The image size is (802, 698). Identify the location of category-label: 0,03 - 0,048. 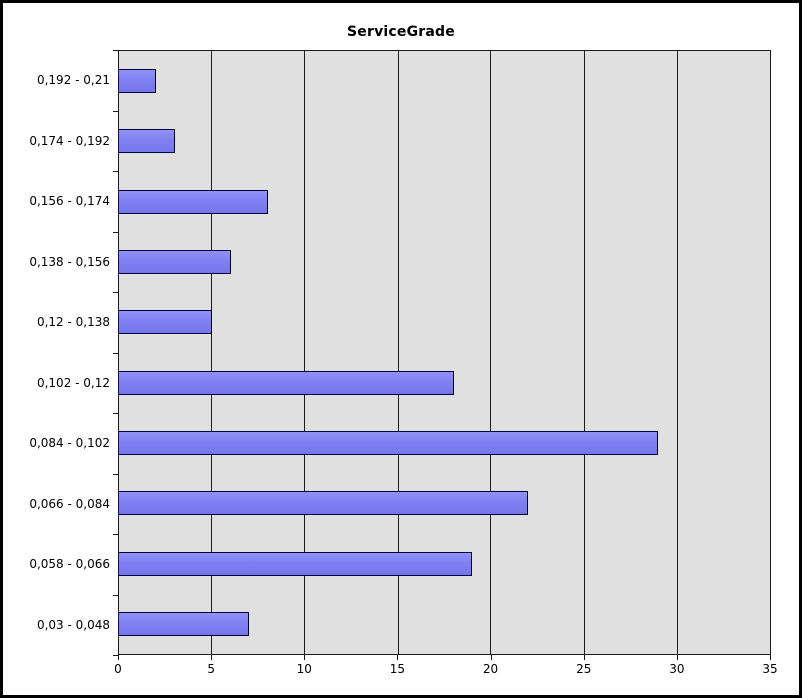
(73, 624).